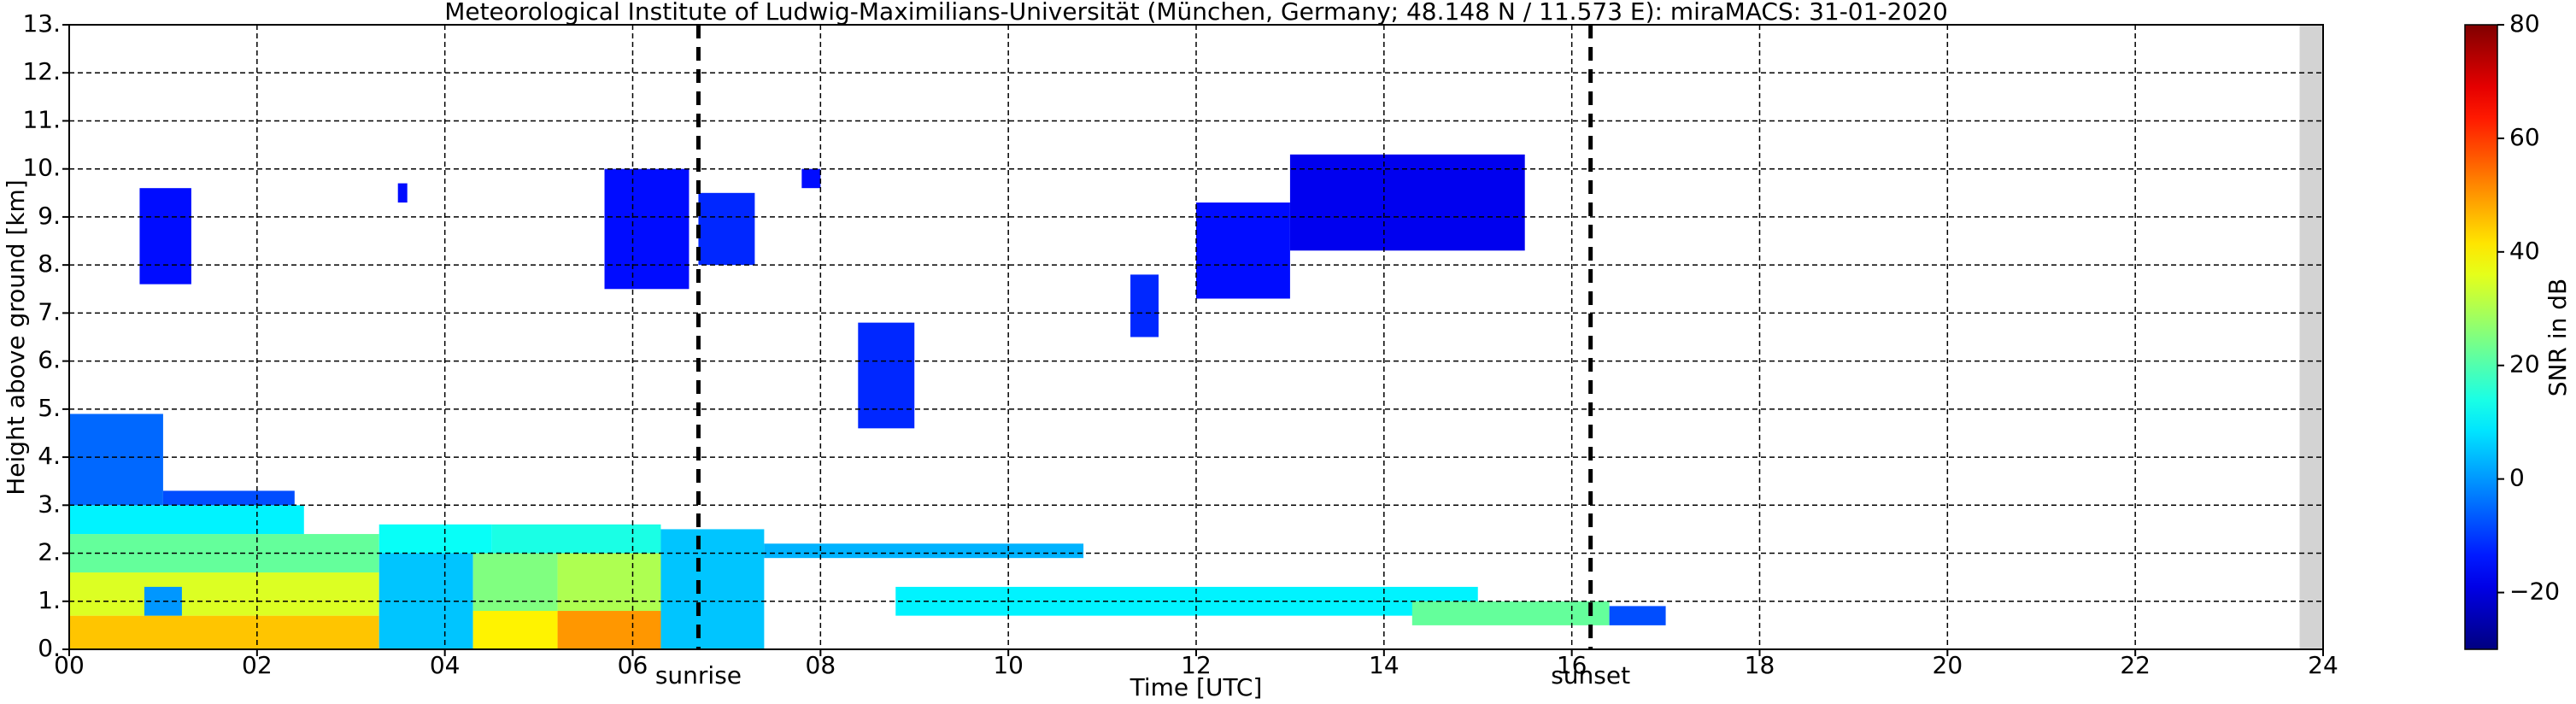 The width and height of the screenshot is (2576, 704). Describe the element at coordinates (69, 665) in the screenshot. I see `x-tick-label: 00` at that location.